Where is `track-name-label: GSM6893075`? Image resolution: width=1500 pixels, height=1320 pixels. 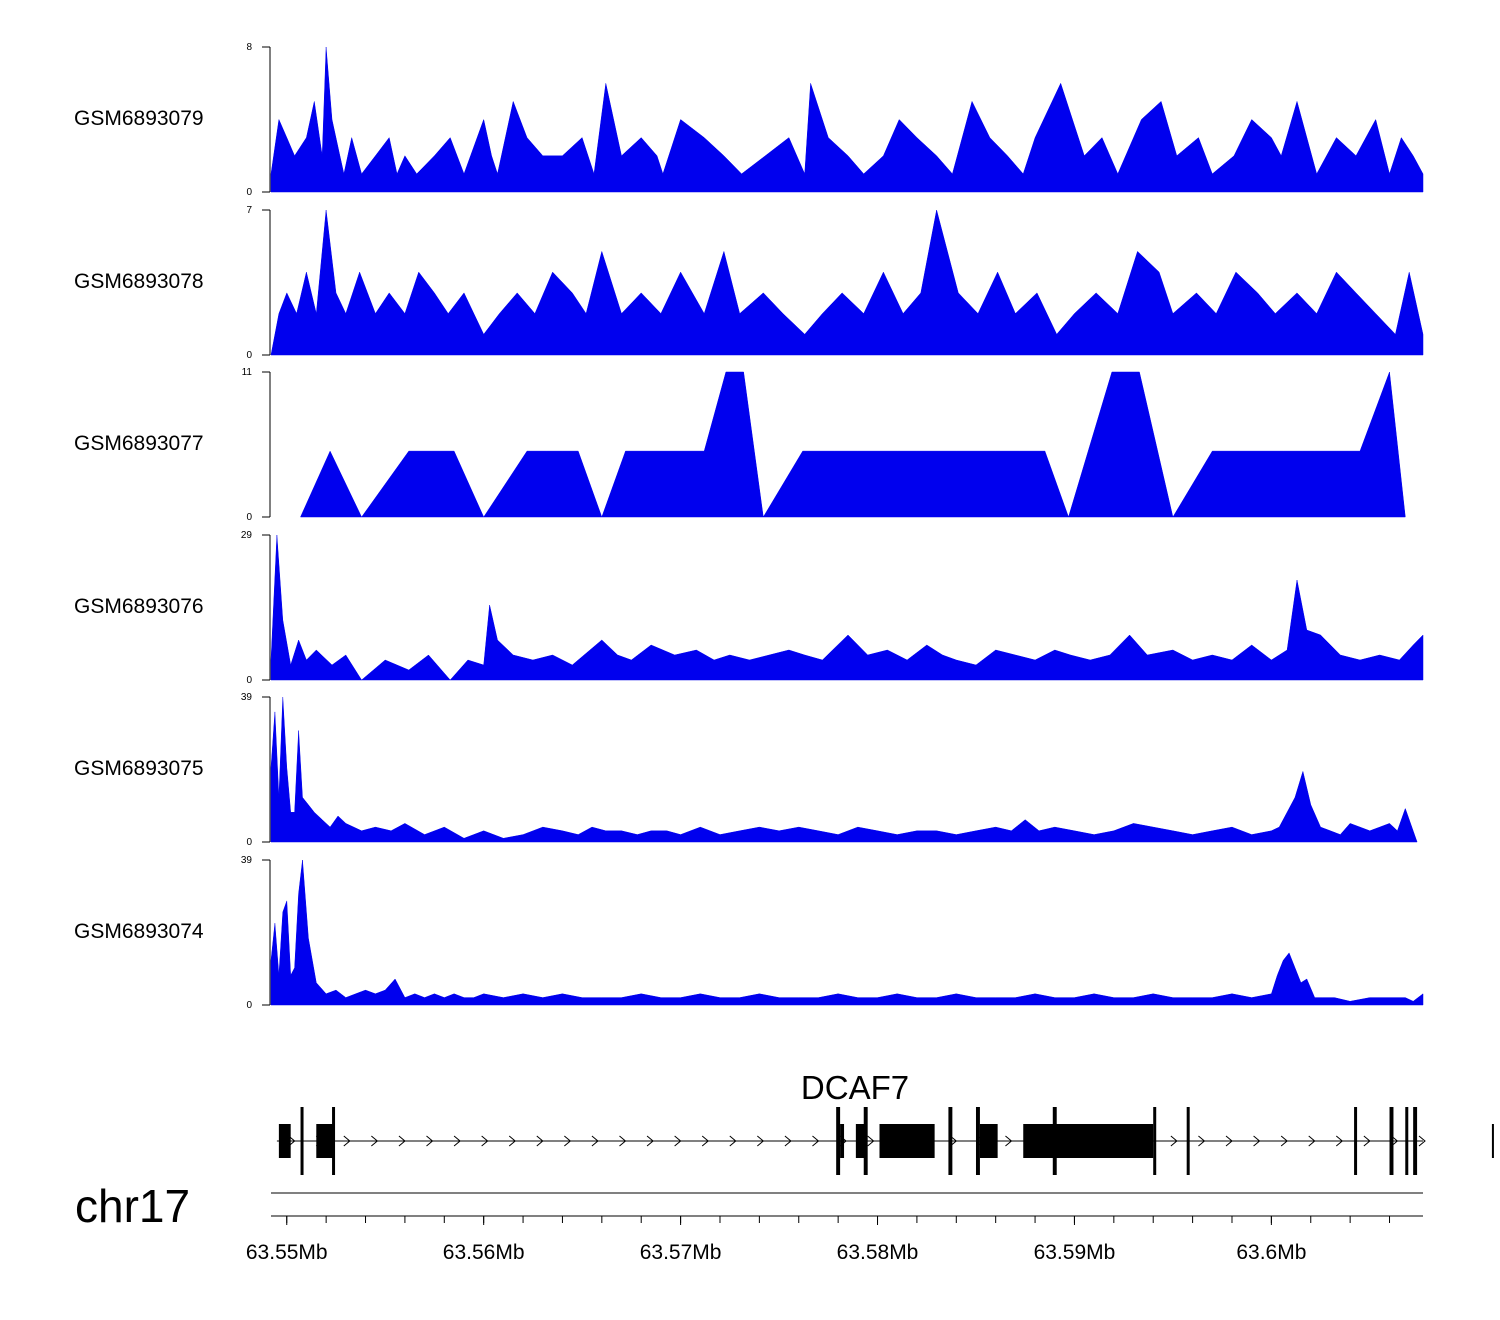 track-name-label: GSM6893075 is located at coordinates (139, 768).